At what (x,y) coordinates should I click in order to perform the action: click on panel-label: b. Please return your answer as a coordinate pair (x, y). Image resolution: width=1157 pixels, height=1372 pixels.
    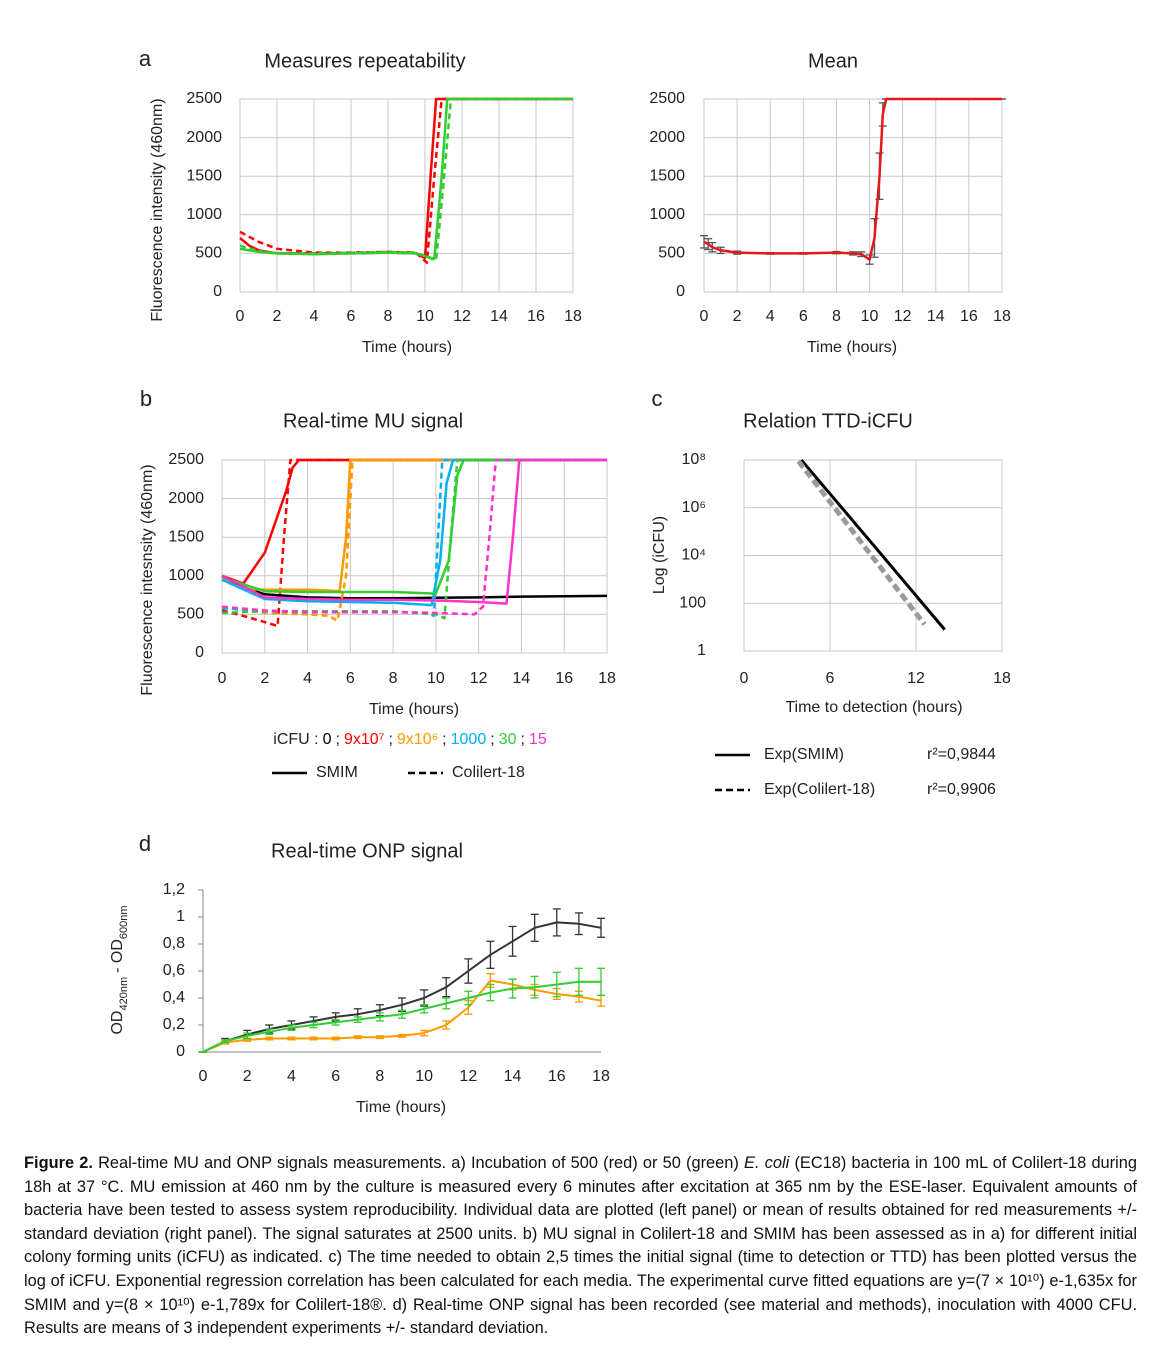
    Looking at the image, I should click on (146, 398).